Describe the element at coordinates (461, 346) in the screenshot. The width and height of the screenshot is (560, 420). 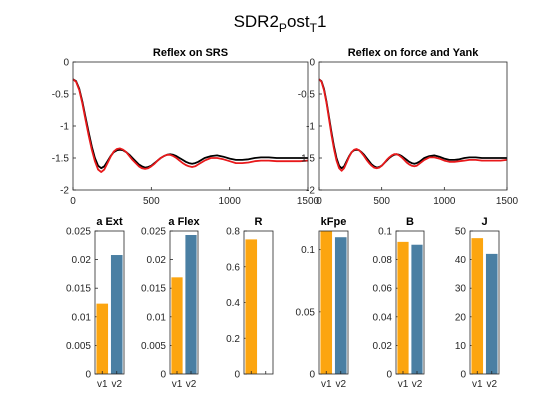
I see `y-tick-label: 10` at that location.